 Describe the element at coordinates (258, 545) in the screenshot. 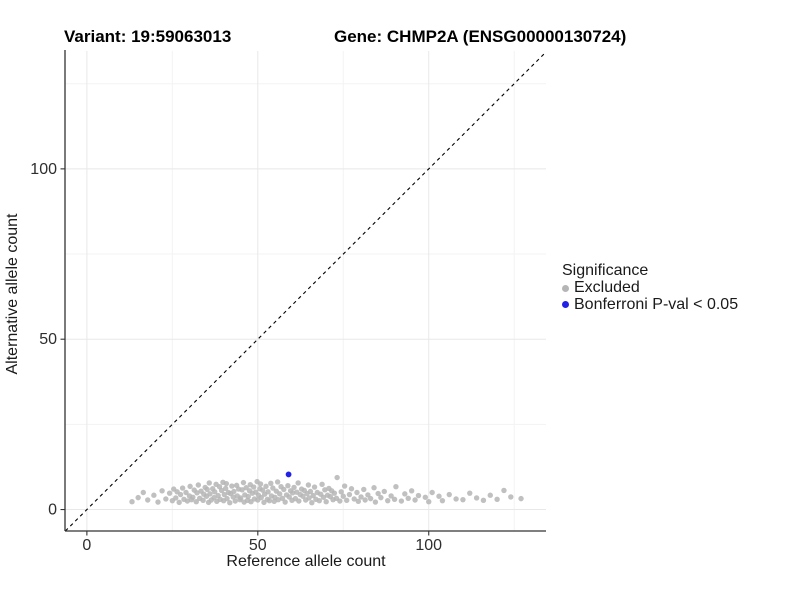

I see `x-tick-label: 50` at that location.